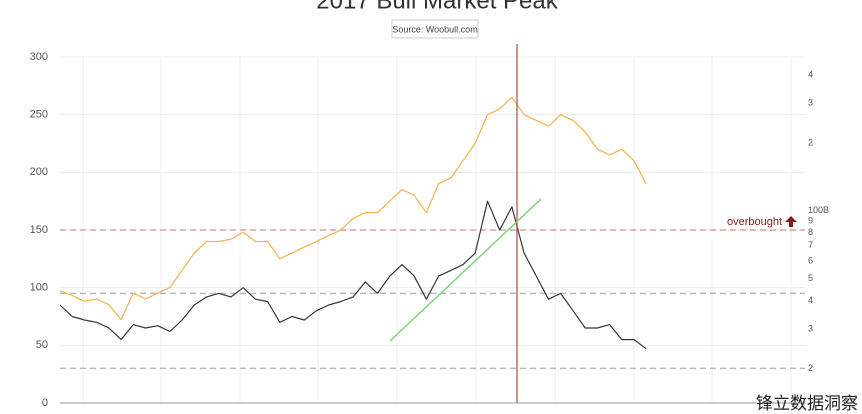  Describe the element at coordinates (39, 57) in the screenshot. I see `y-tick-label: 300` at that location.